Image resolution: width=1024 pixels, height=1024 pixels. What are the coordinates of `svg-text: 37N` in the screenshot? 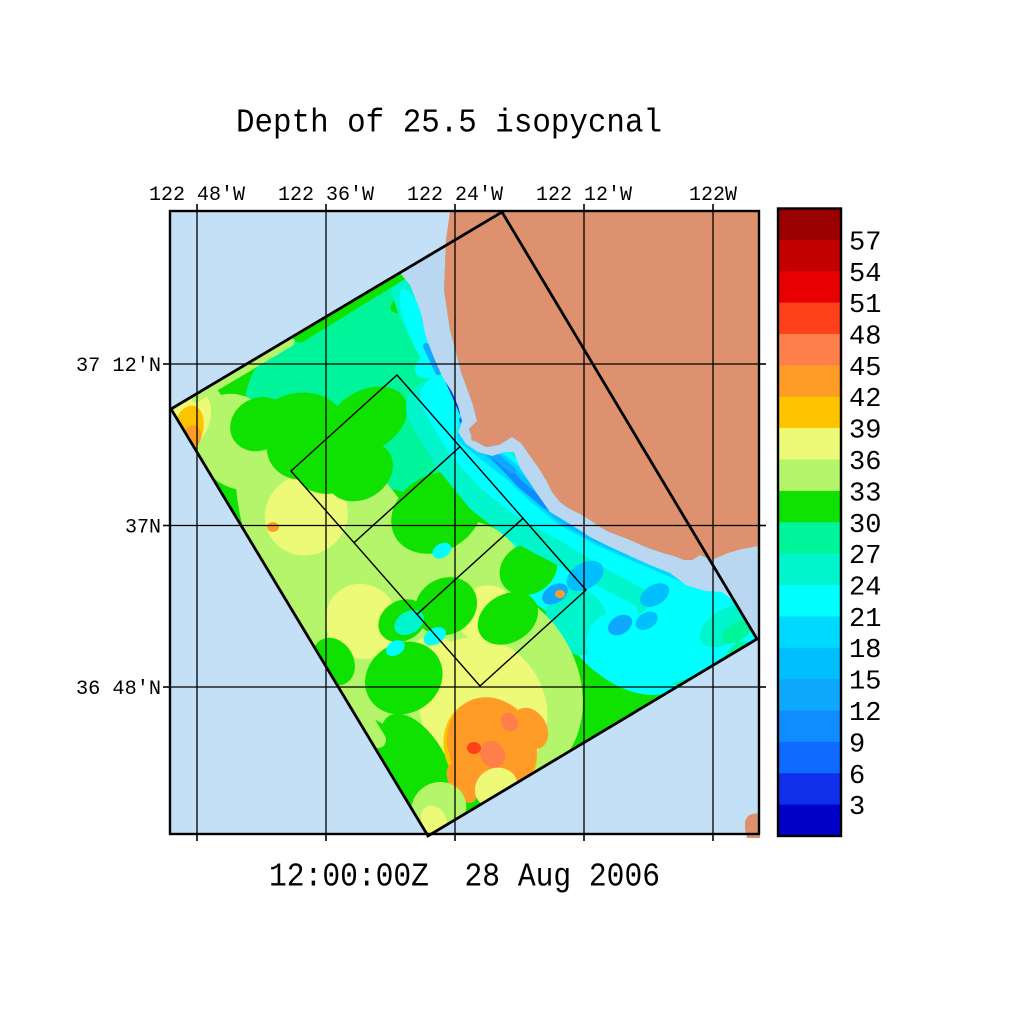 It's located at (143, 528).